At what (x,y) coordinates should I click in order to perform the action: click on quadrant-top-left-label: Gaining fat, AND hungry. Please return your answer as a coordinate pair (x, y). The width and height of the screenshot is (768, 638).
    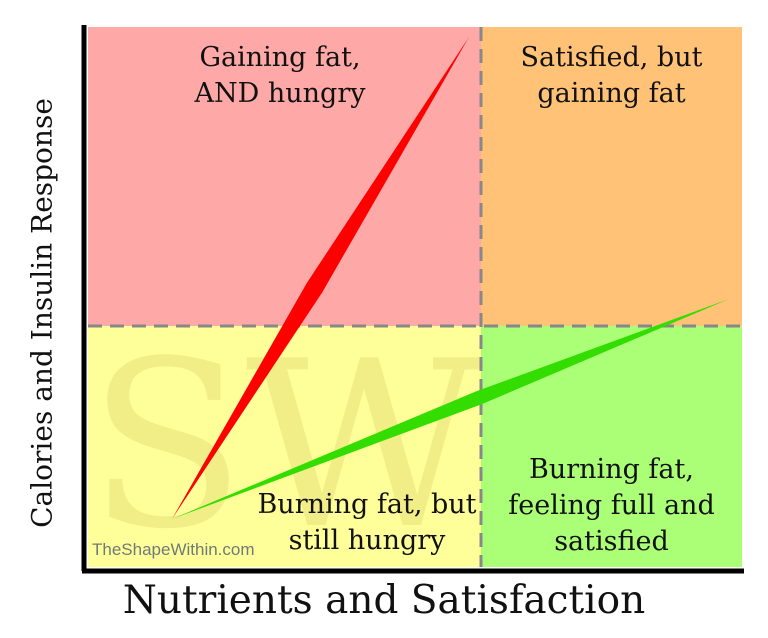
    Looking at the image, I should click on (280, 75).